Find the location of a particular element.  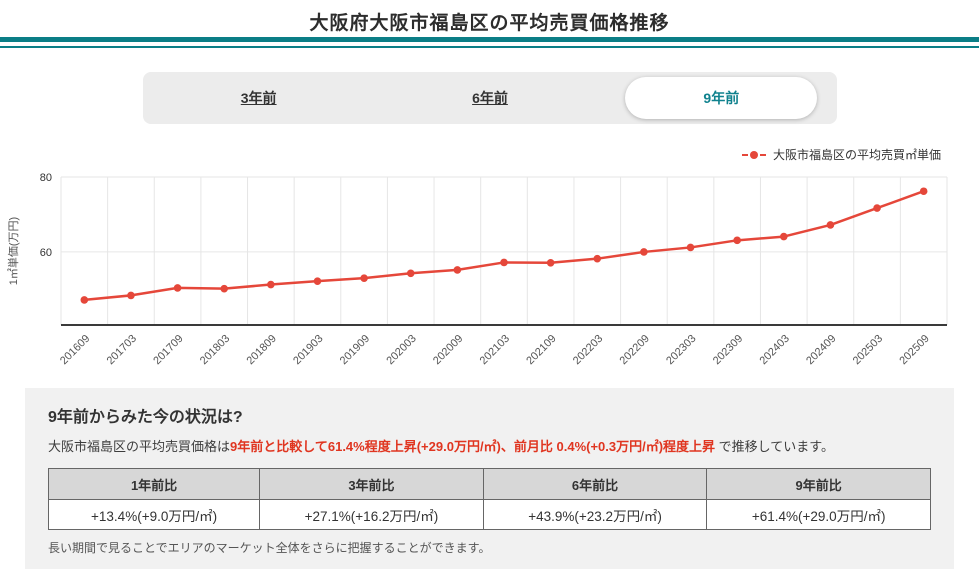

page-title: 大阪府大阪市福島区の平均売買価格推移 is located at coordinates (489, 23).